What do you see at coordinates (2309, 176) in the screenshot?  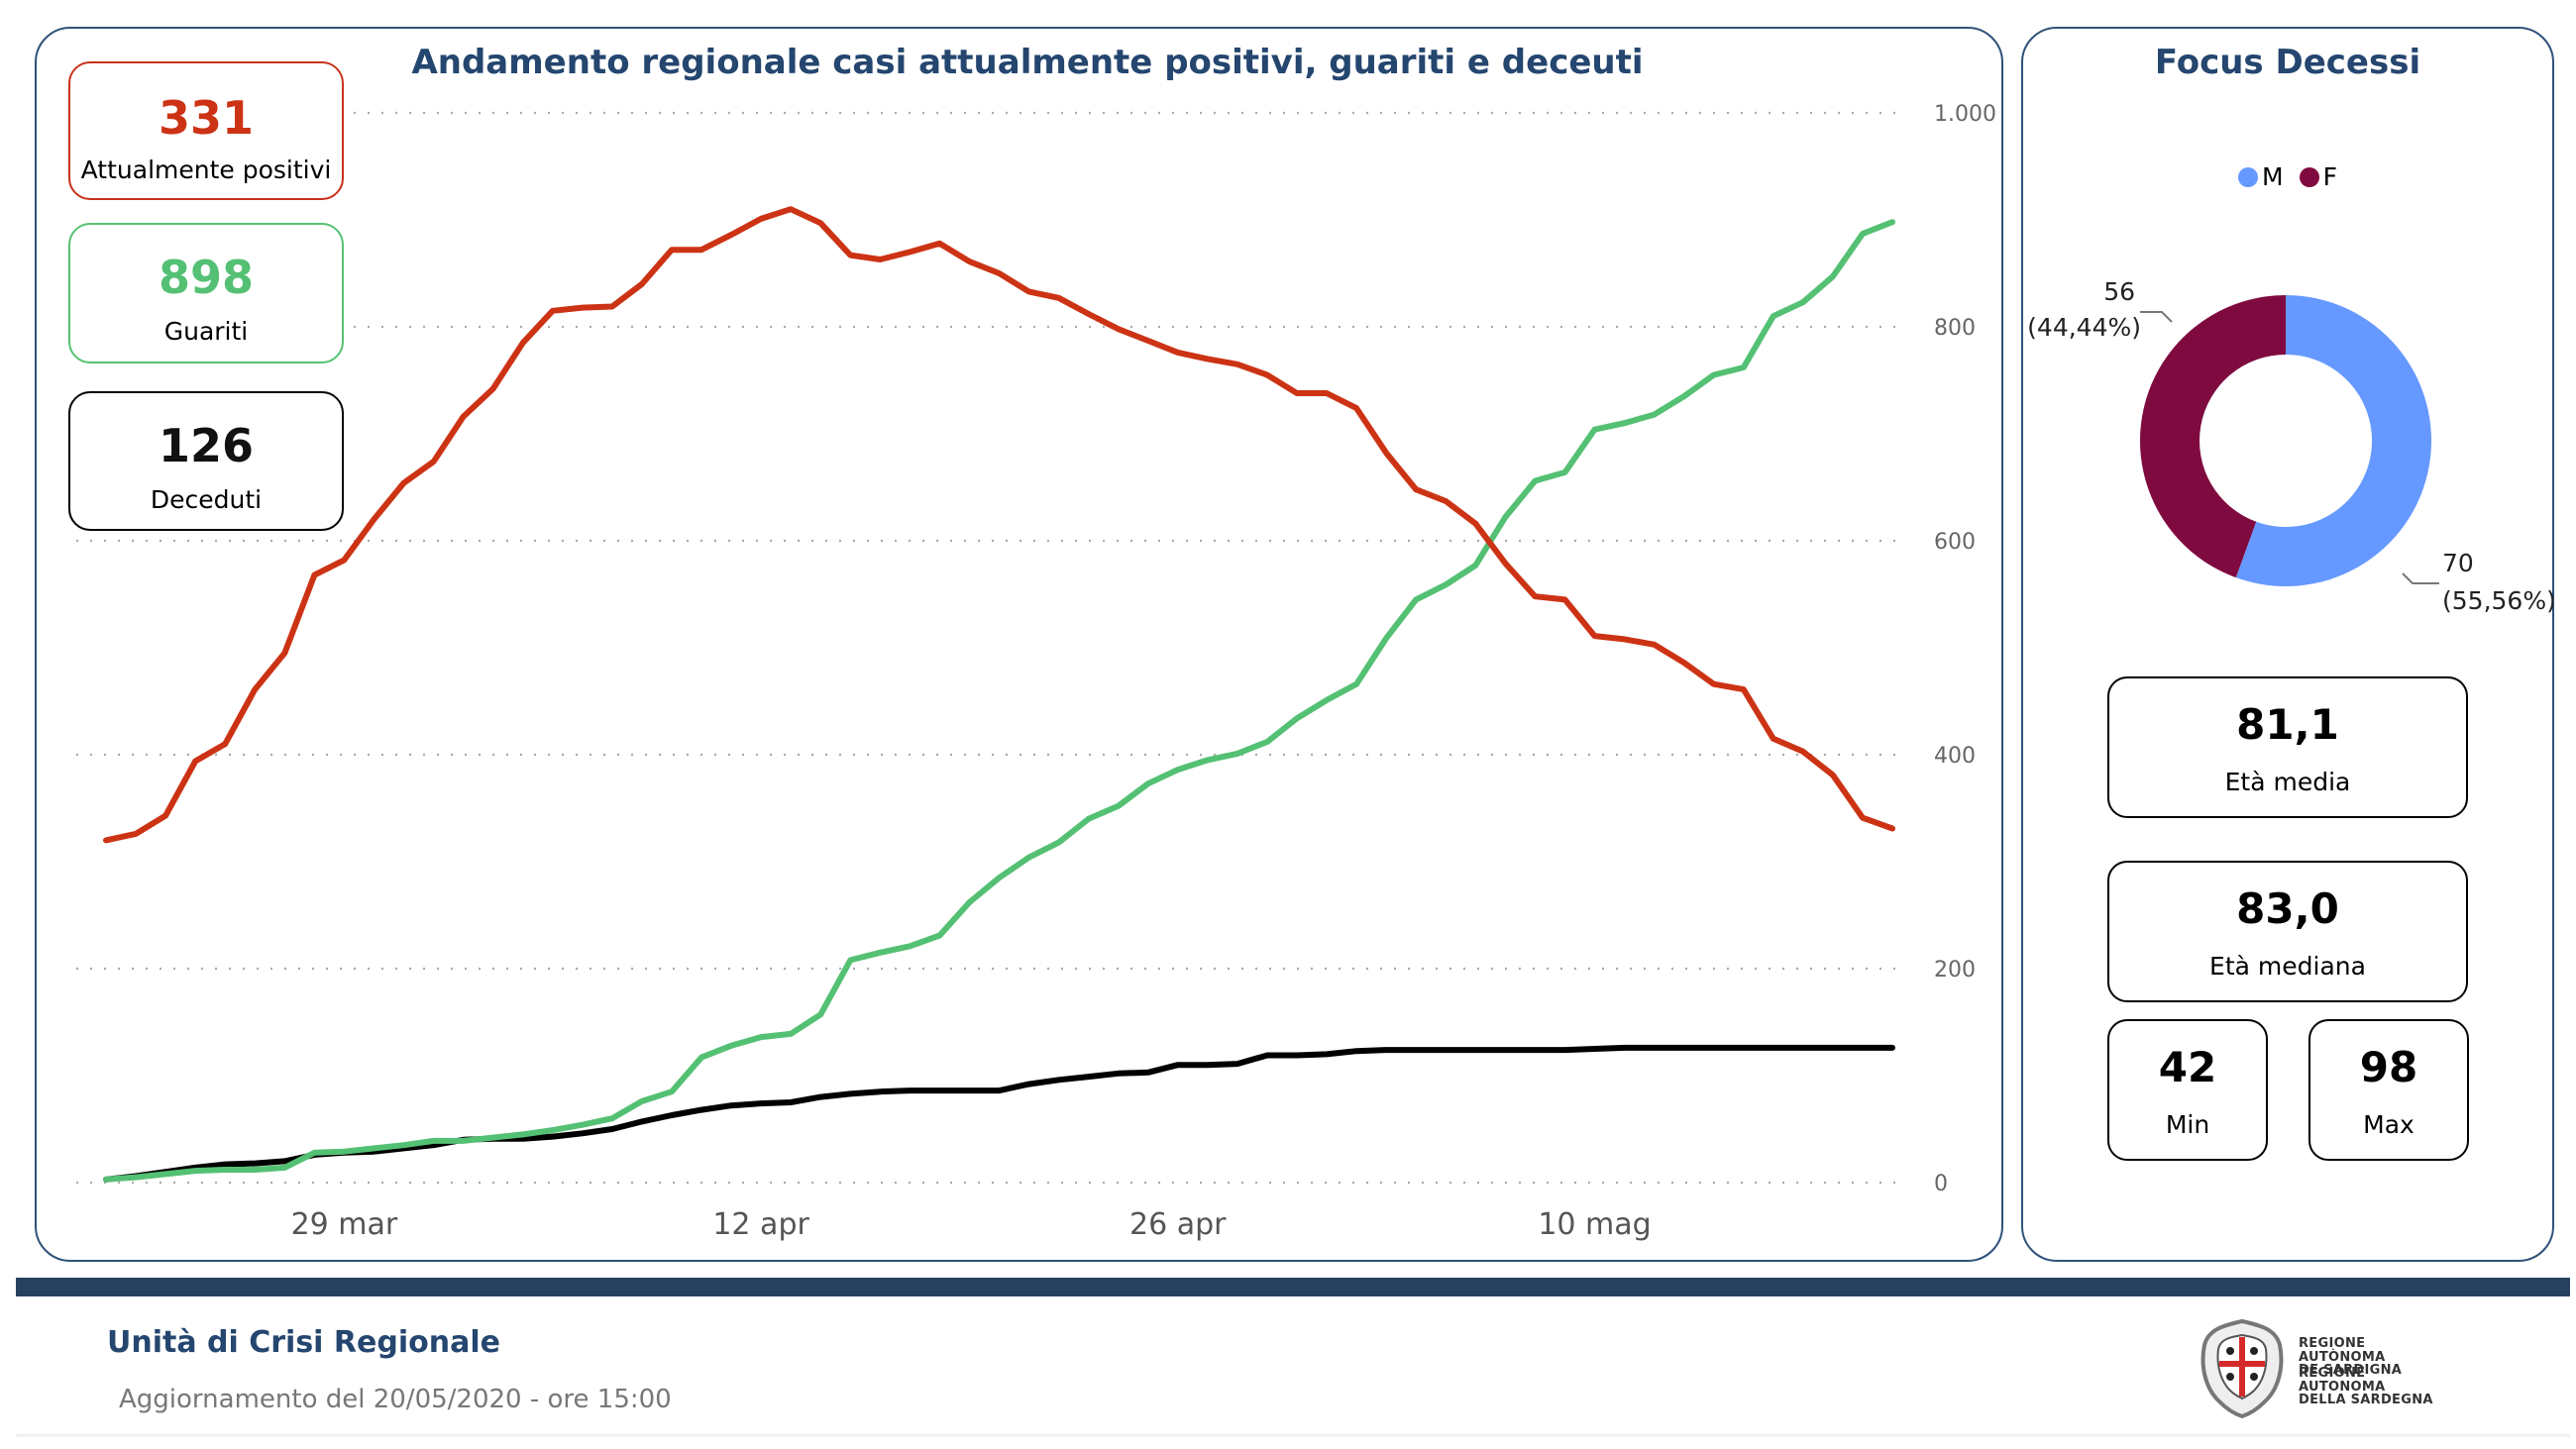 I see `legend-dot-f-icon` at bounding box center [2309, 176].